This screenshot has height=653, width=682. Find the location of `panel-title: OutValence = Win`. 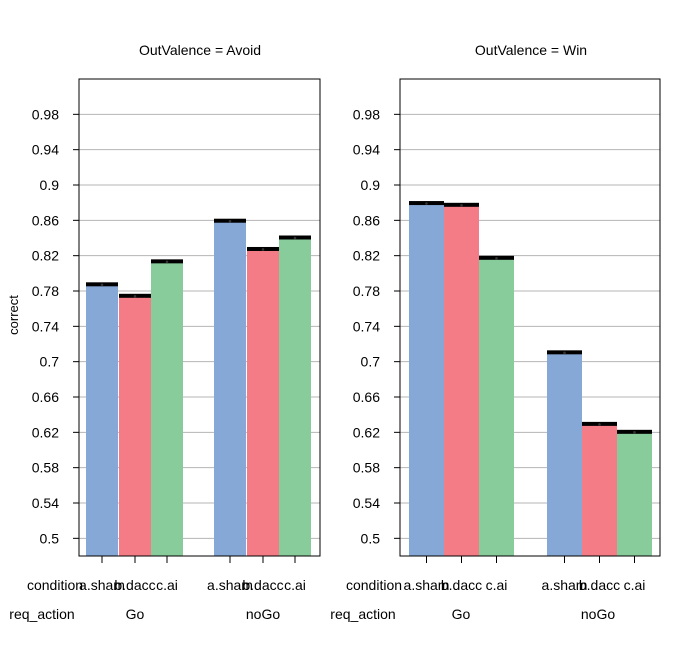

panel-title: OutValence = Win is located at coordinates (531, 50).